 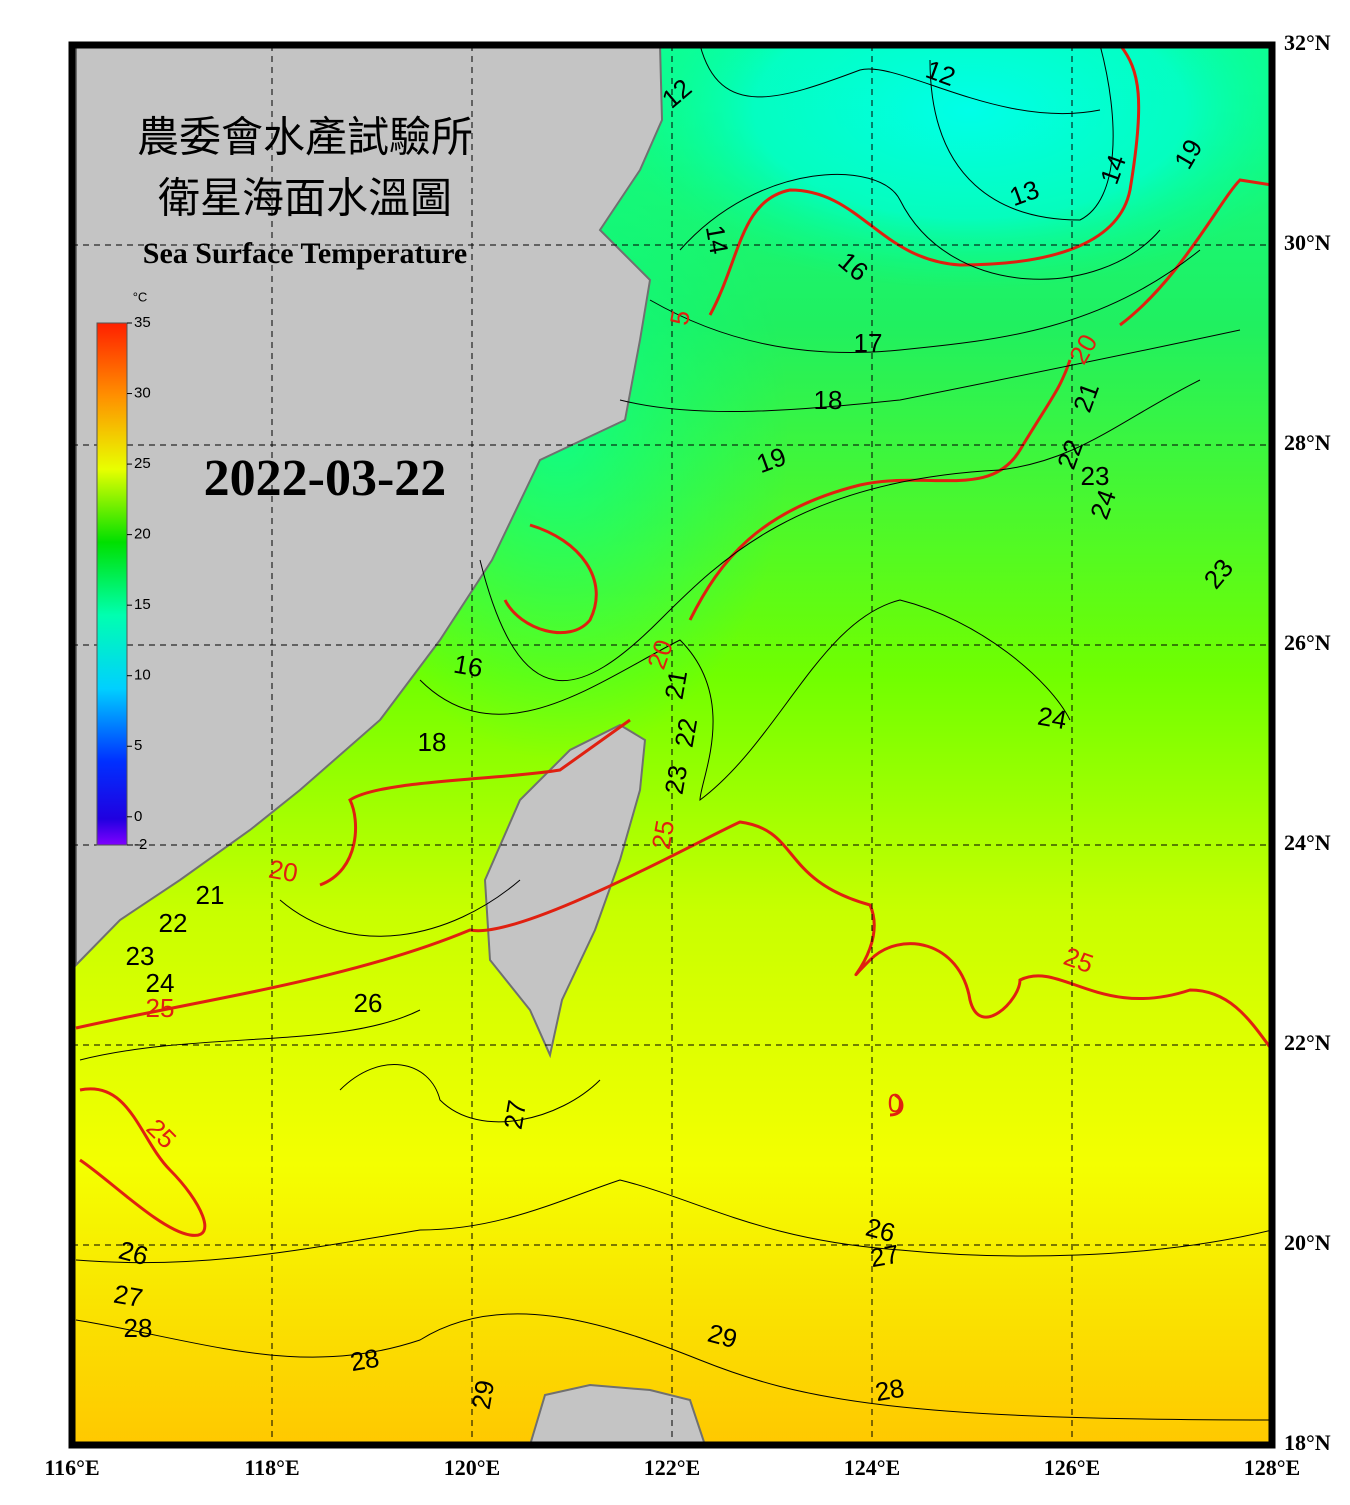 I want to click on colorbar-tick-label: 35, so click(x=142, y=322).